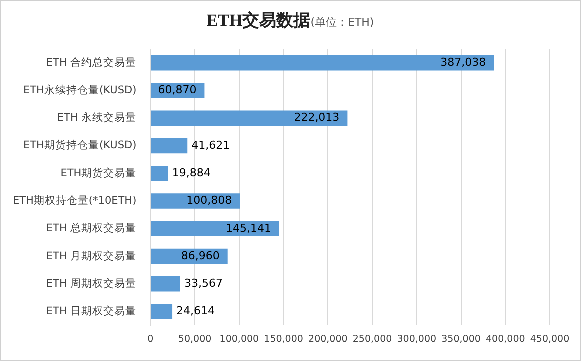  I want to click on y-tick-label: ETH永续持仓量(KUSD), so click(80, 89).